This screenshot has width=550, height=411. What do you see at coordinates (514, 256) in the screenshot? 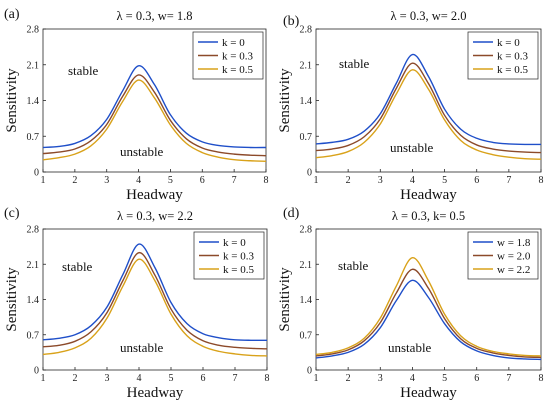
I see `legend-entry: w = 2.0` at bounding box center [514, 256].